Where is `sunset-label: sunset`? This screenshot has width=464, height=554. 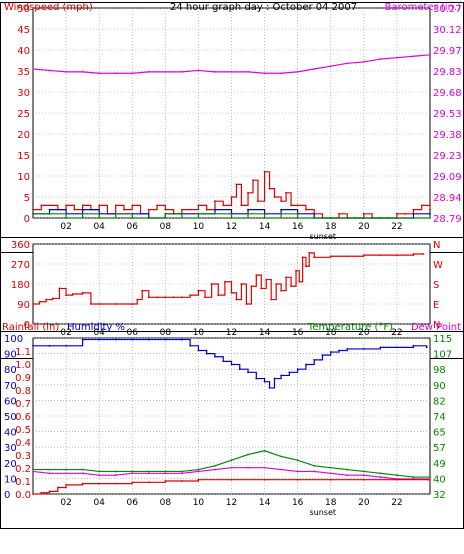 sunset-label: sunset is located at coordinates (322, 512).